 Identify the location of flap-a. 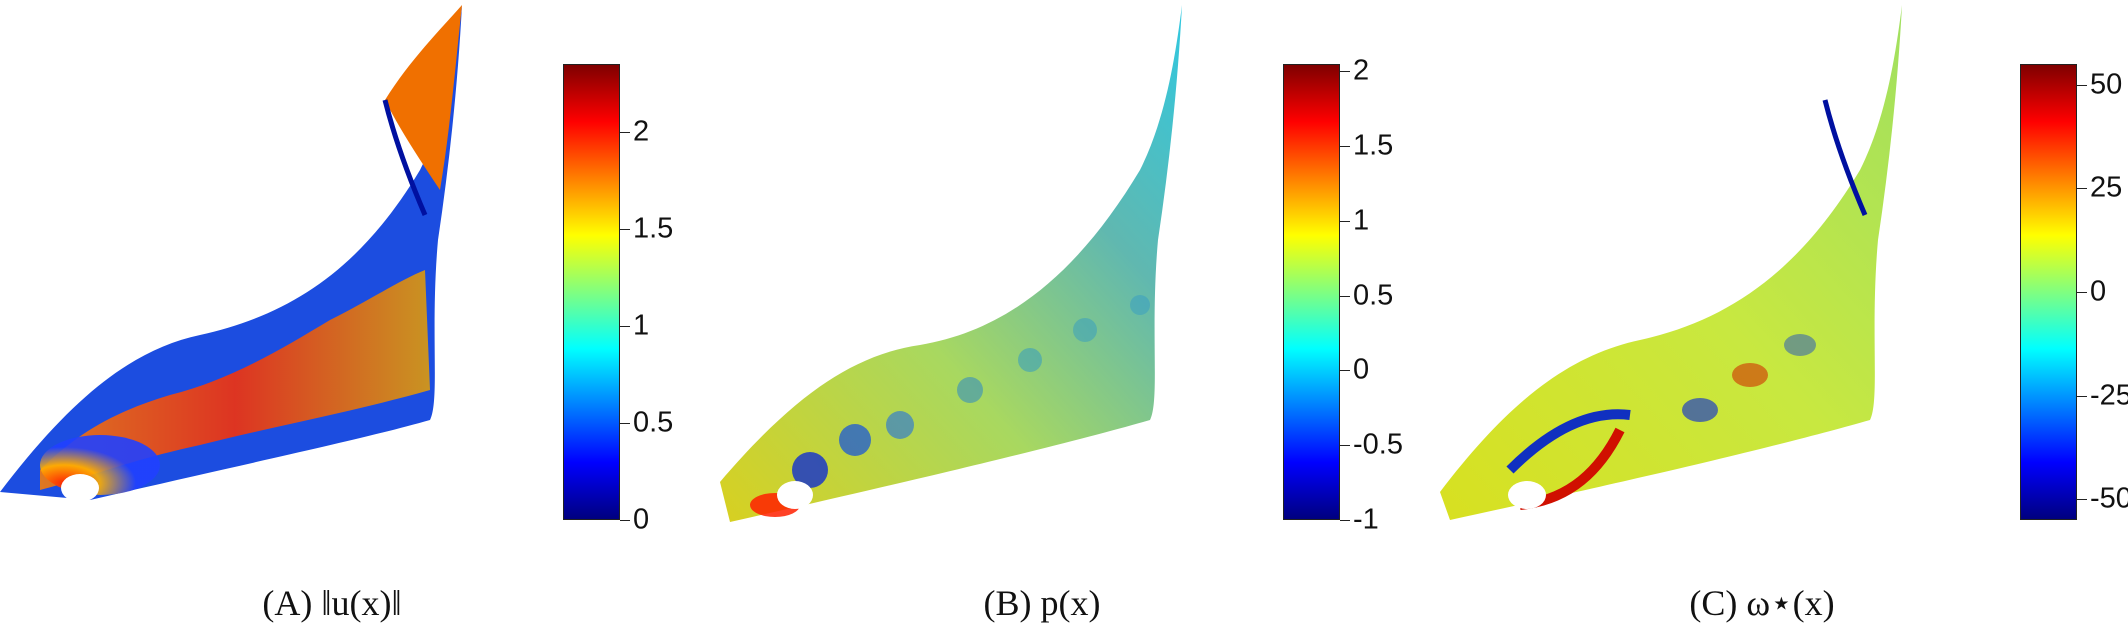
(423, 97).